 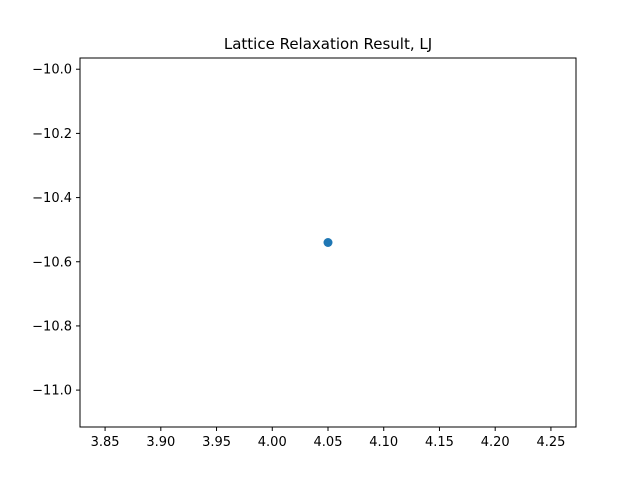 I want to click on x-tick-label: 4.20, so click(x=495, y=442).